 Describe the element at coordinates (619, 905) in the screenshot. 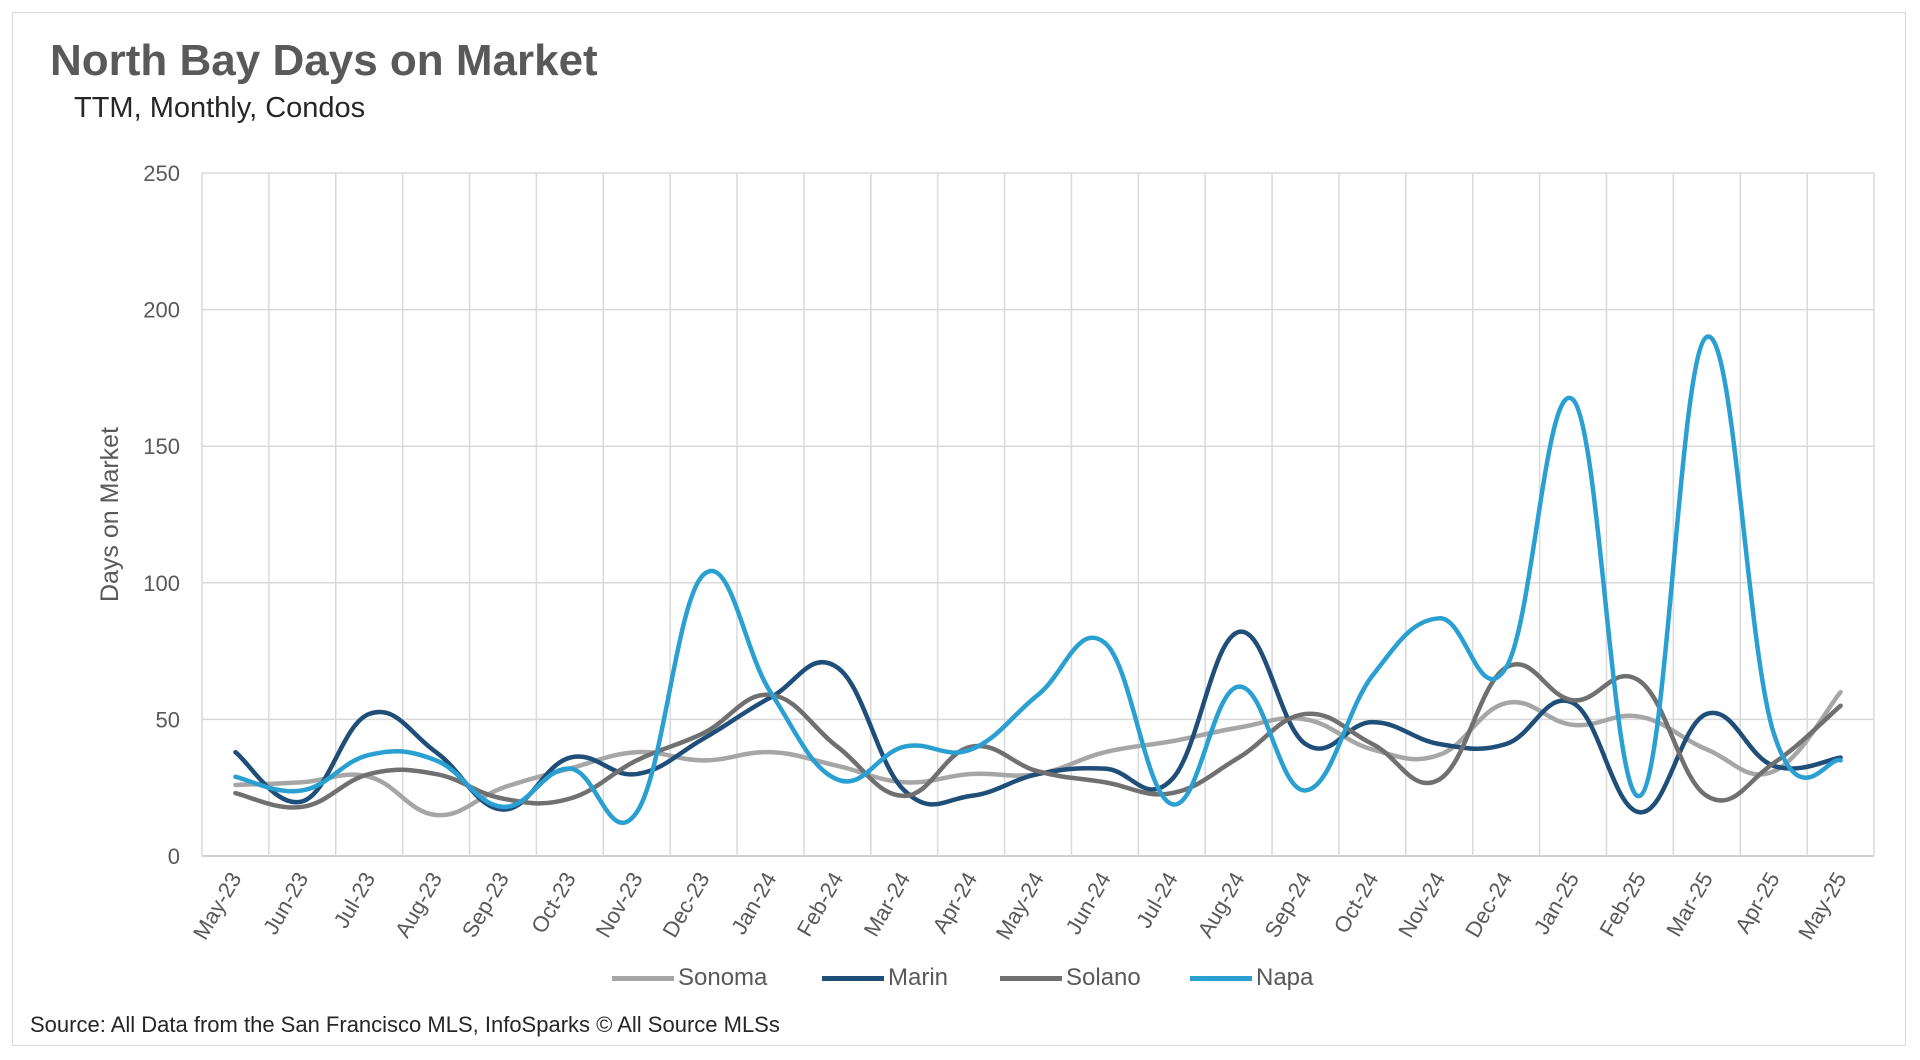

I see `x-tick-label: Nov-23` at that location.